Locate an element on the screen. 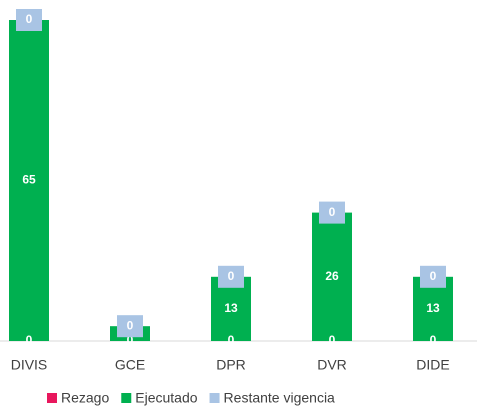 This screenshot has height=408, width=477. x-tick-label: DPR is located at coordinates (231, 365).